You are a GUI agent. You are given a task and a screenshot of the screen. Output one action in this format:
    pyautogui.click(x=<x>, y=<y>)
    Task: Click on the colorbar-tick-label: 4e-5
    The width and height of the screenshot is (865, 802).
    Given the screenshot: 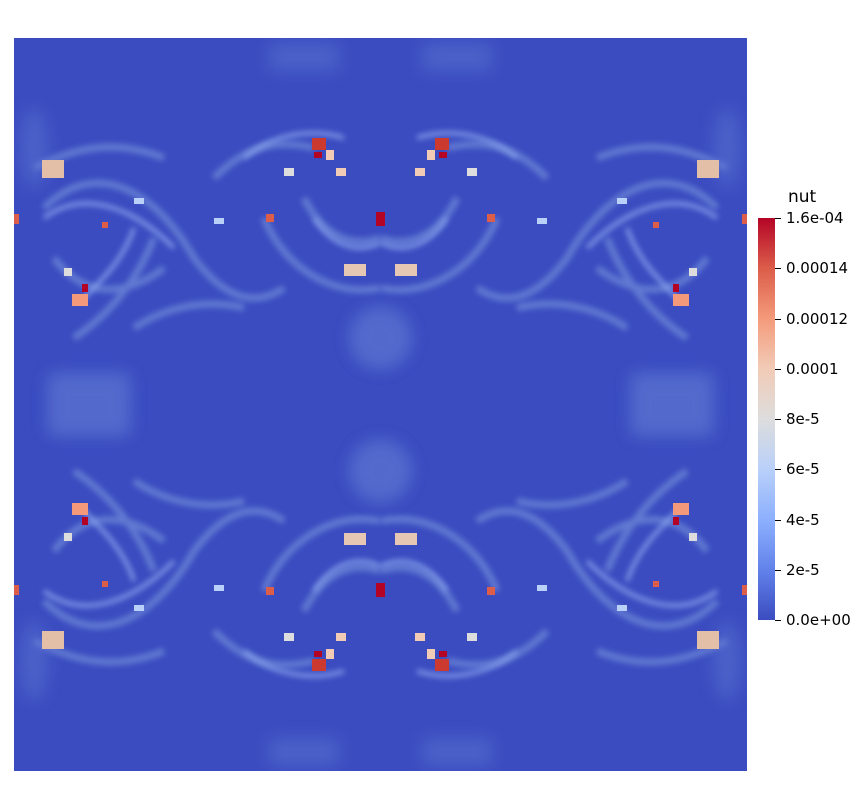 What is the action you would take?
    pyautogui.click(x=803, y=519)
    